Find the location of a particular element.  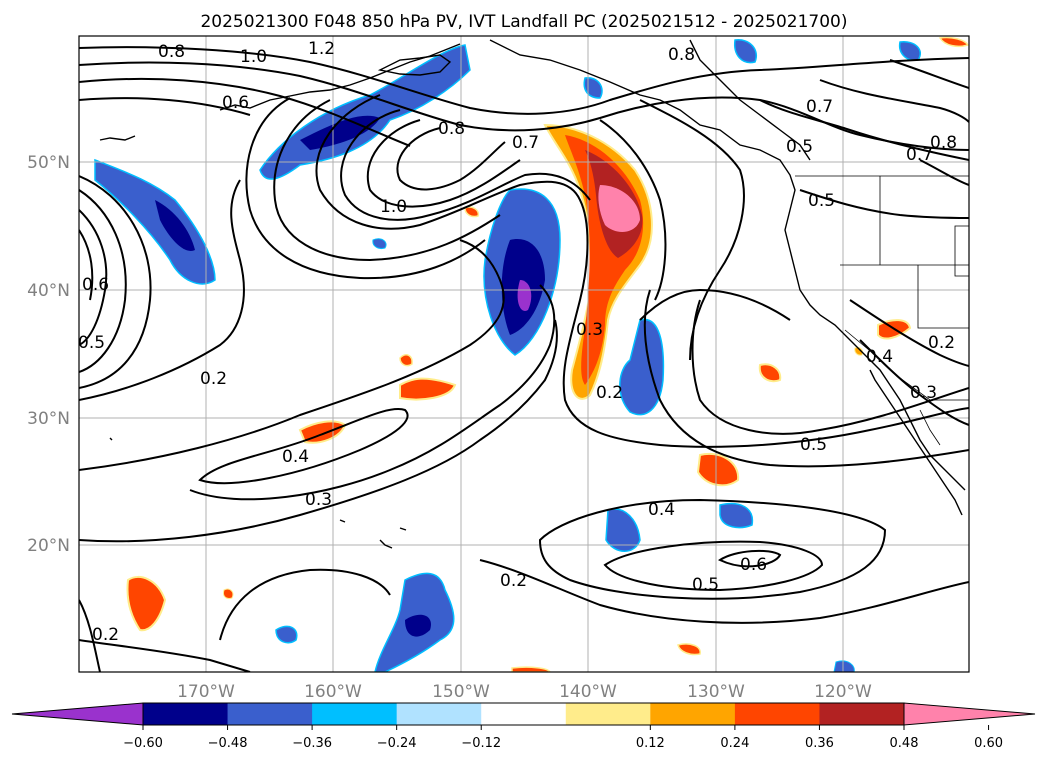

contour-label: 1.2 is located at coordinates (321, 49).